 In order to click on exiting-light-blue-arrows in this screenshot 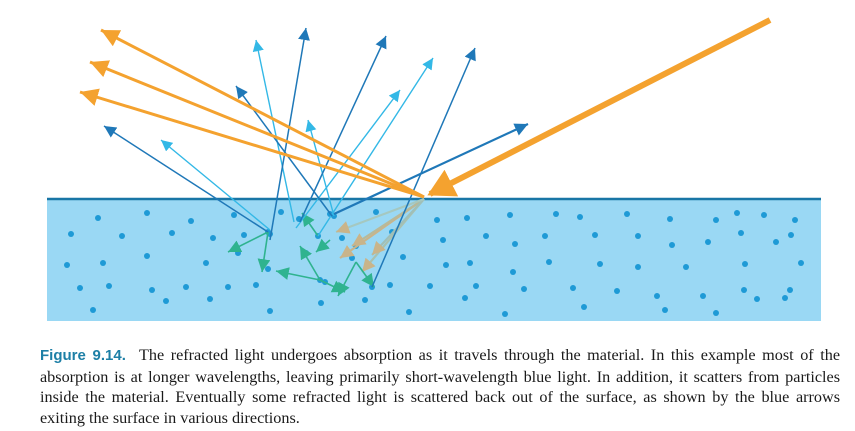, I will do `click(297, 138)`.